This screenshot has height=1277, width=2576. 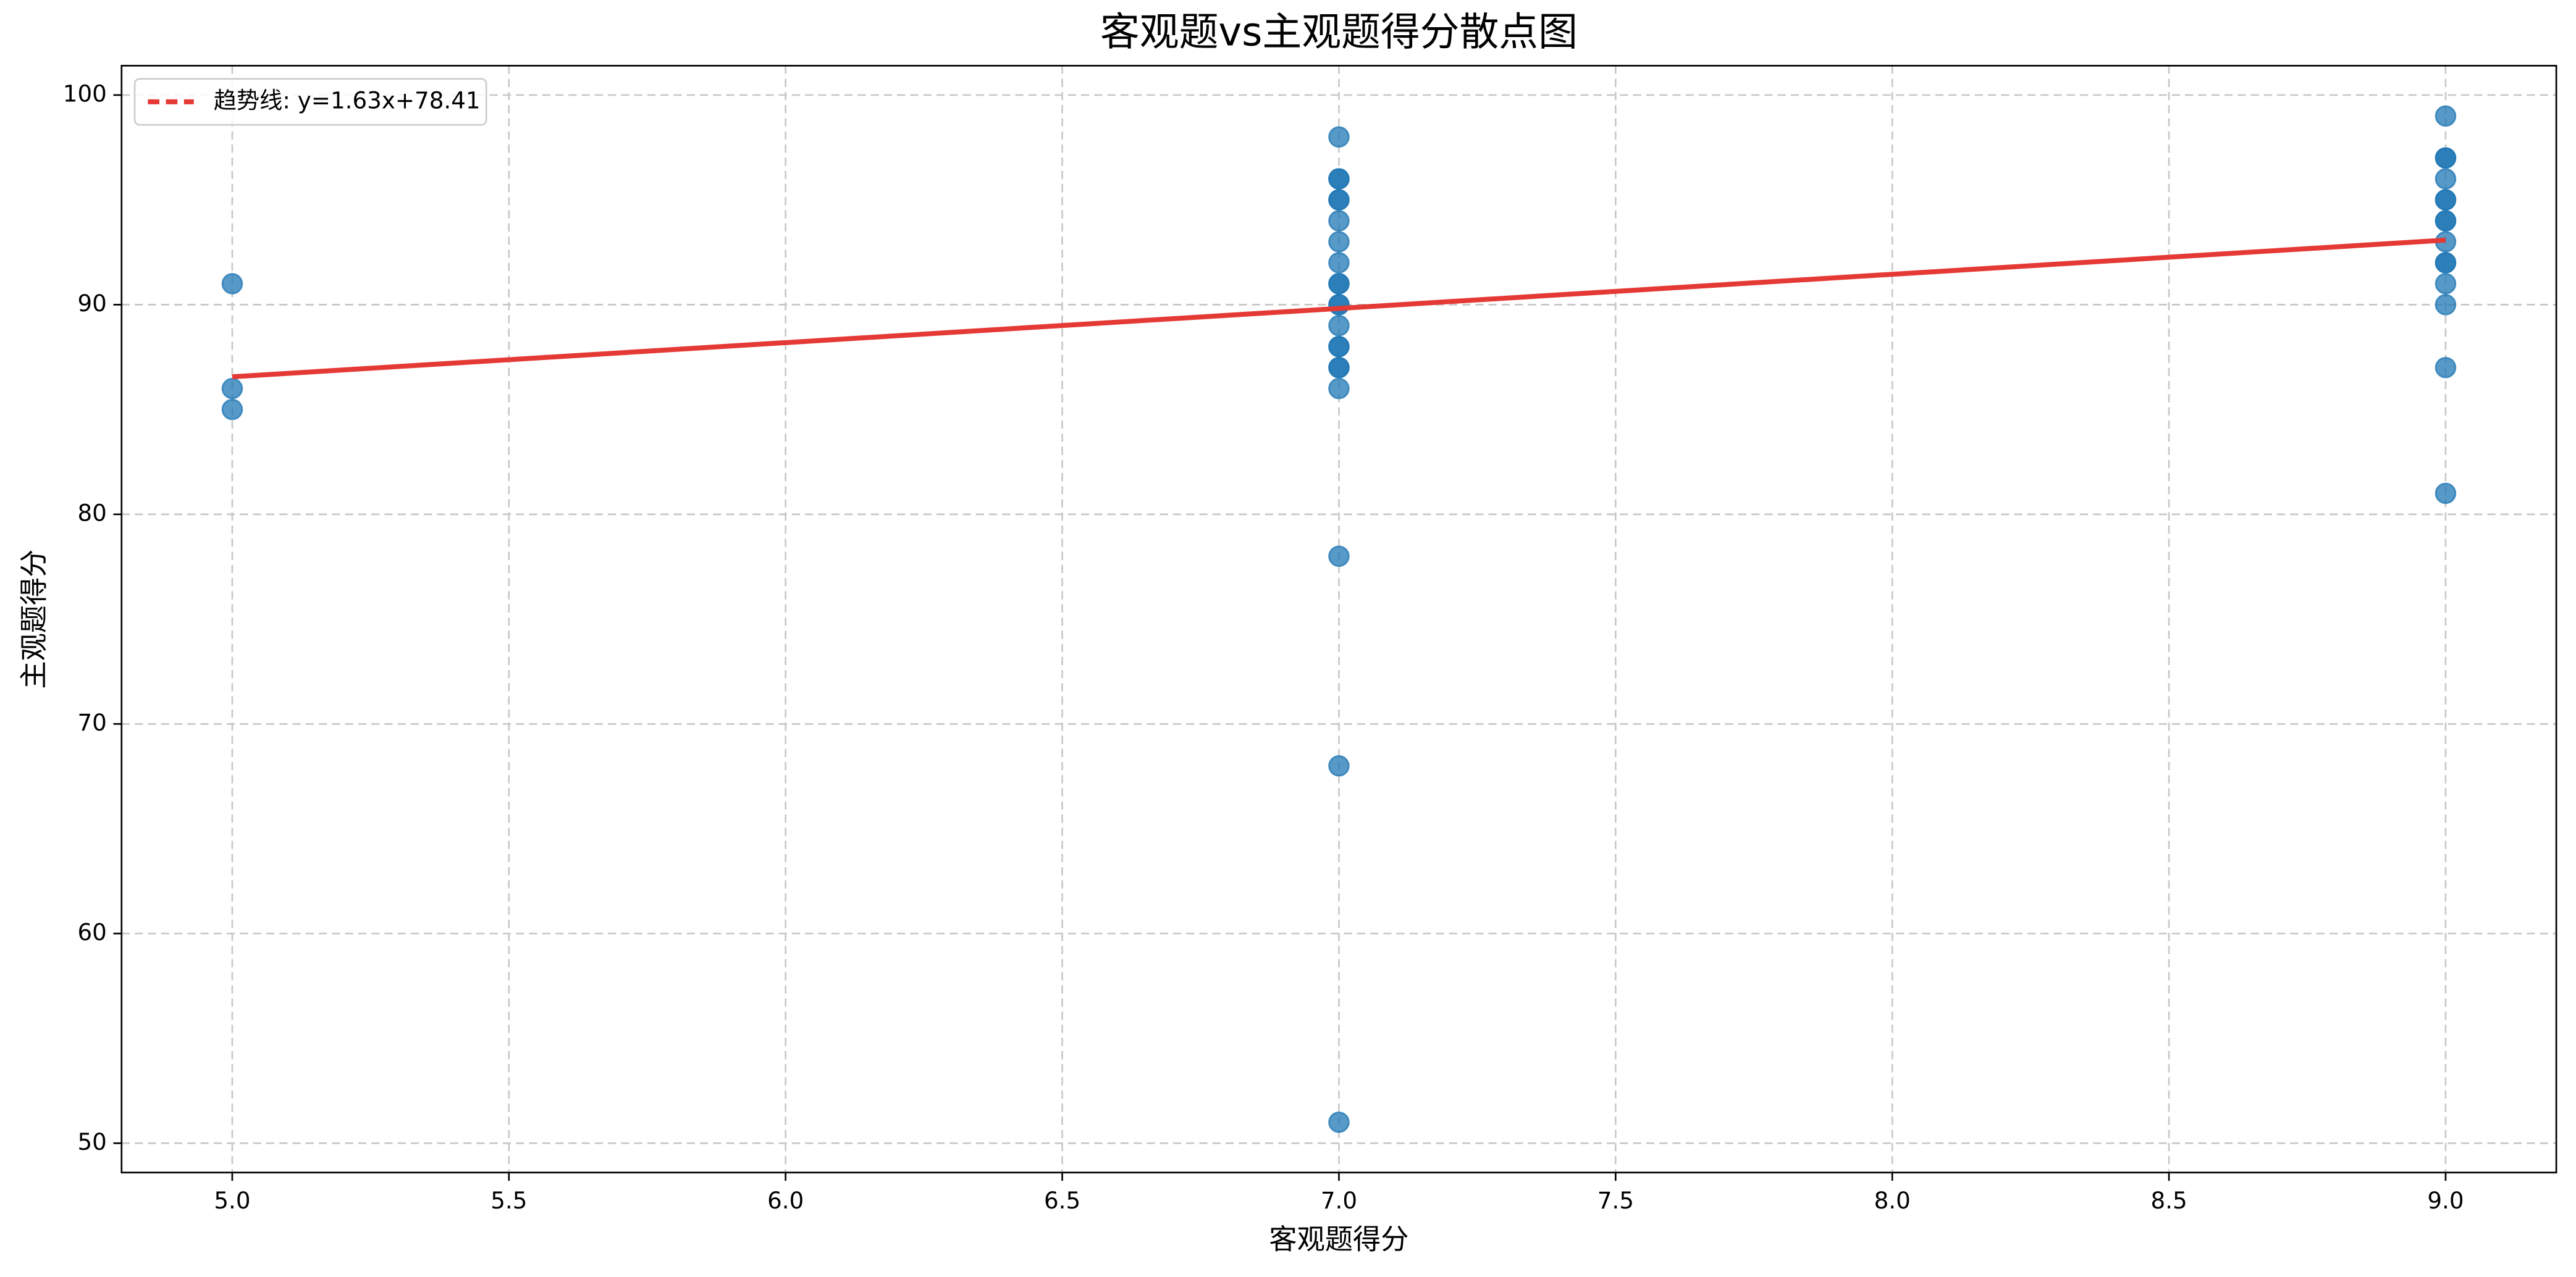 What do you see at coordinates (1339, 32) in the screenshot?
I see `chart-title: 客观题vs主观题得分散点图` at bounding box center [1339, 32].